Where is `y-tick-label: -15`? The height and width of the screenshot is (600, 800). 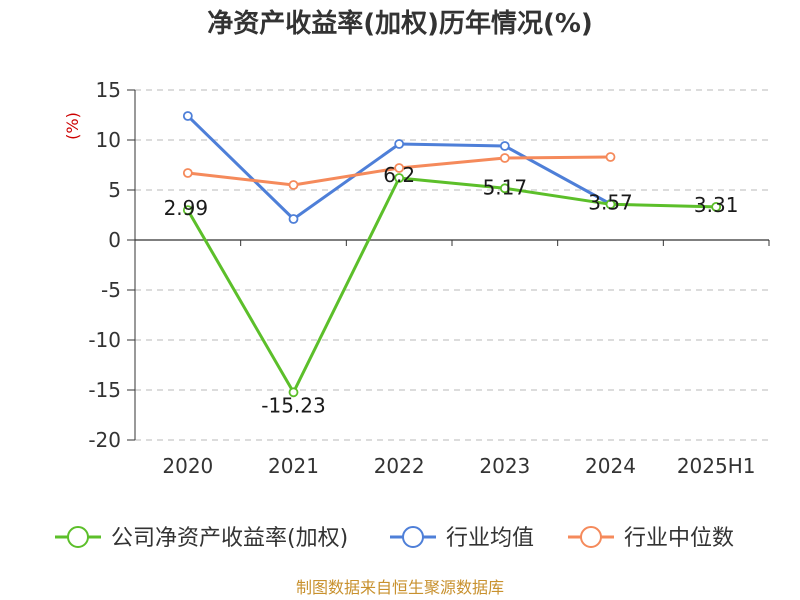
y-tick-label: -15 is located at coordinates (104, 390).